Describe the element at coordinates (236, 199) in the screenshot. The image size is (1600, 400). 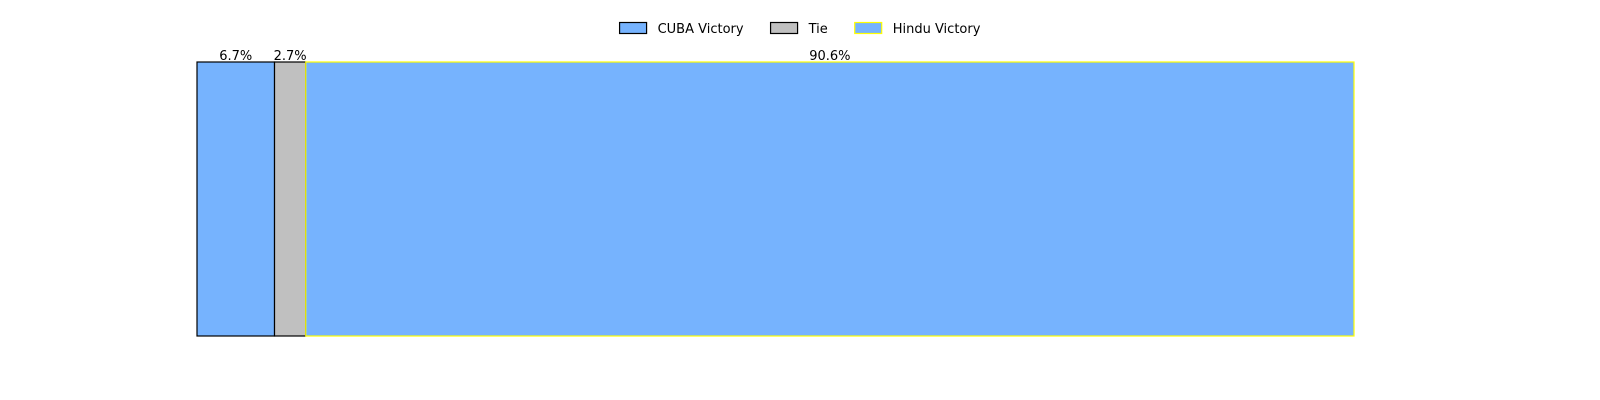
I see `bar-segment-cuba-victory` at that location.